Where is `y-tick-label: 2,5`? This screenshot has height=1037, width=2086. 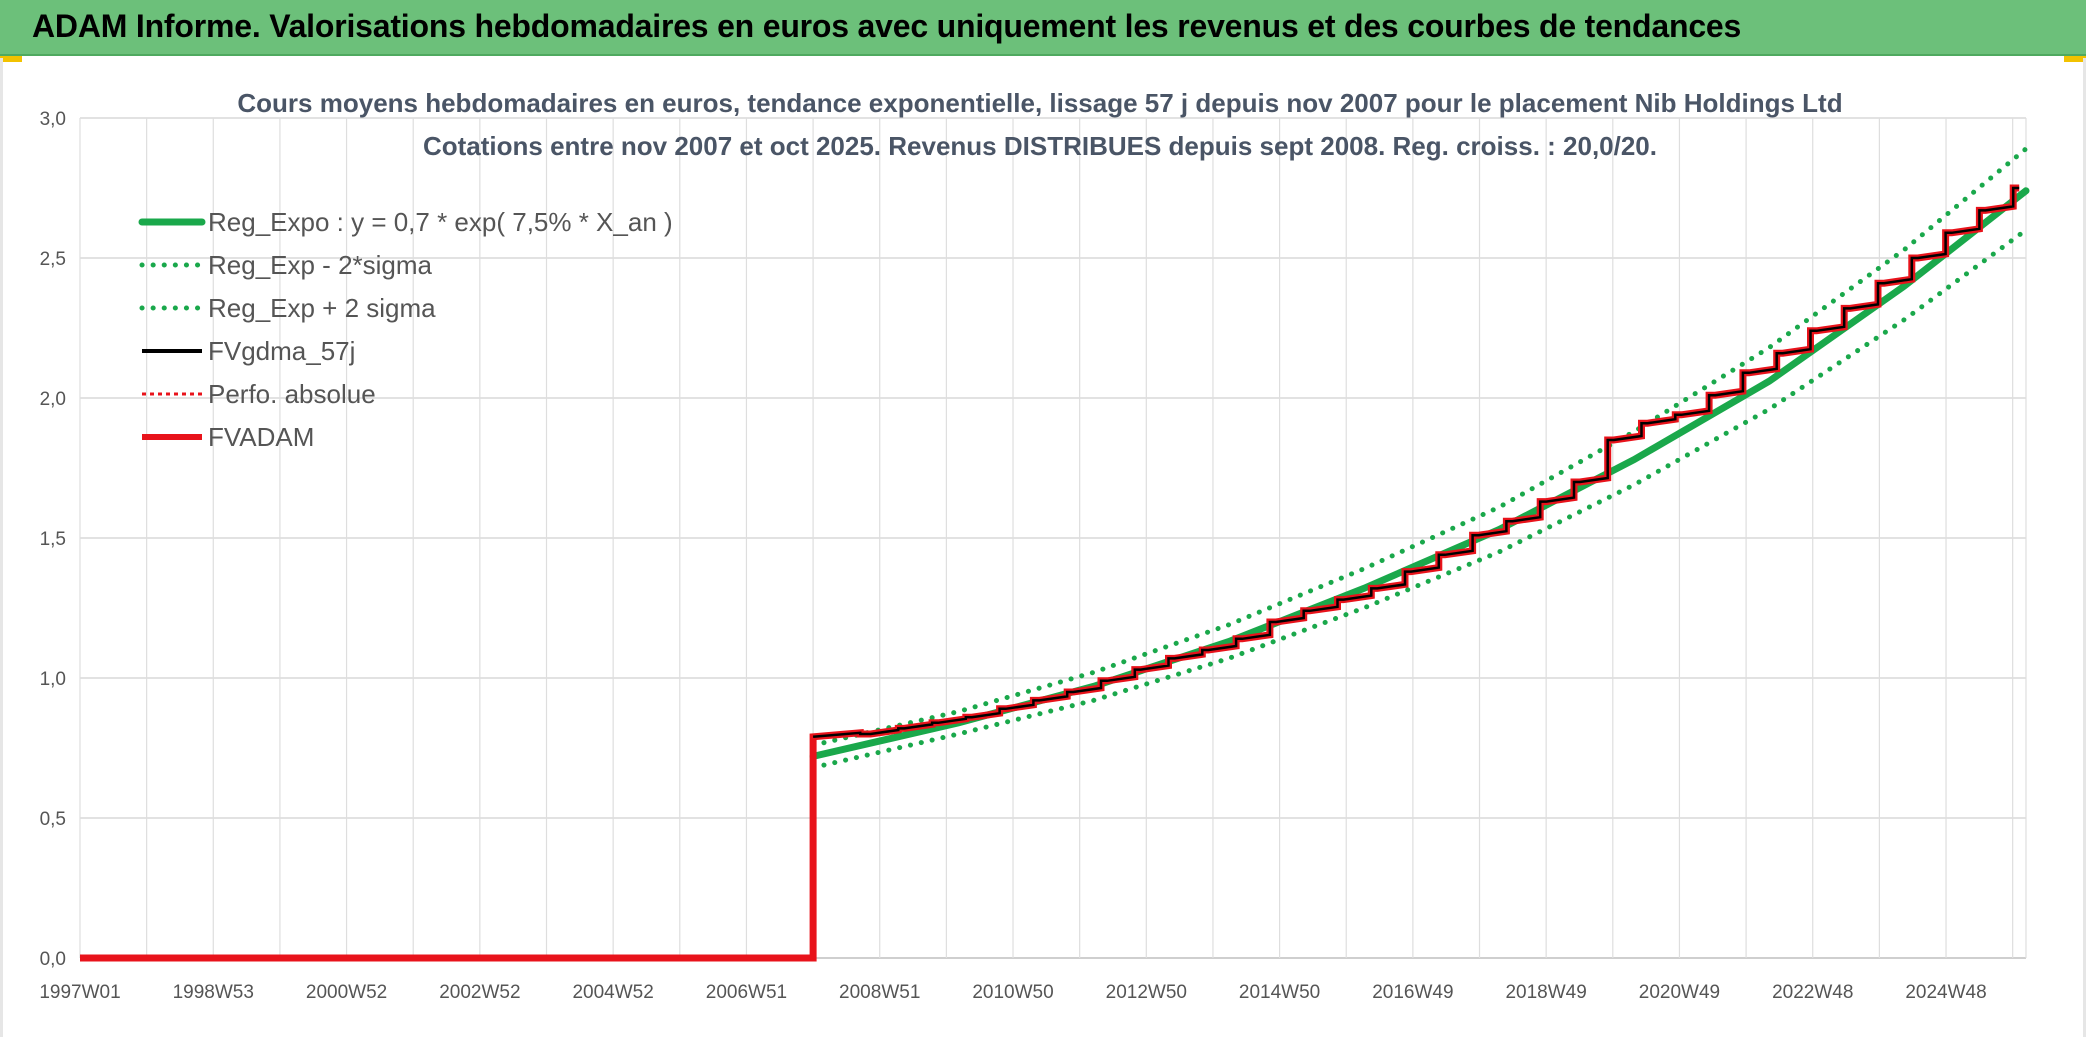 y-tick-label: 2,5 is located at coordinates (53, 259).